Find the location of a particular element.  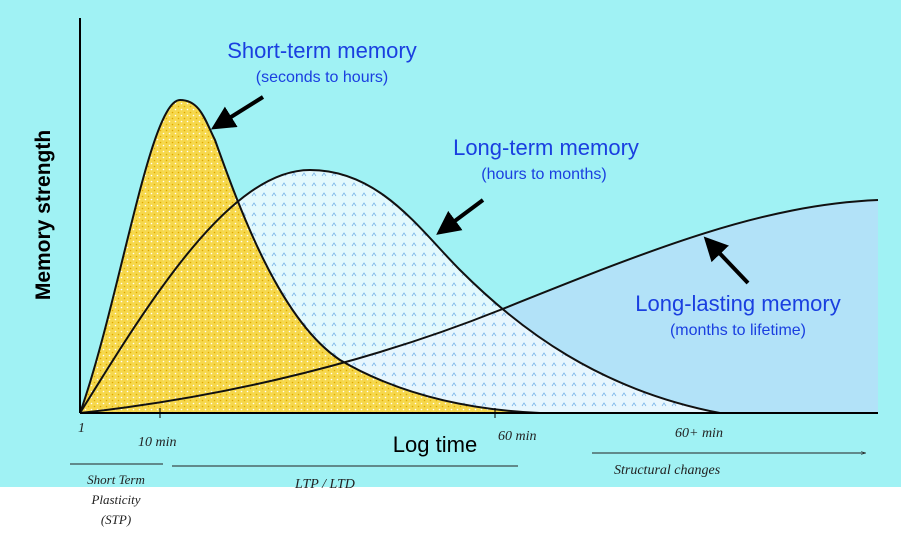

time-mark: 10 min is located at coordinates (157, 442).